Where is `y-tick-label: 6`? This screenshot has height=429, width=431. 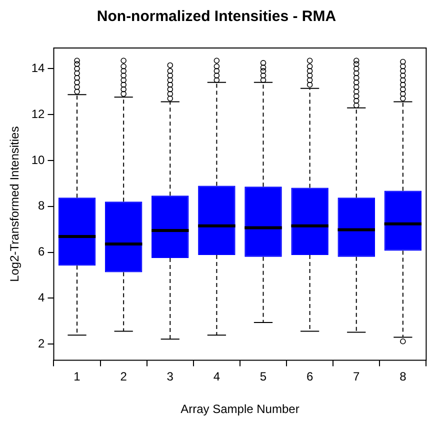 y-tick-label: 6 is located at coordinates (42, 251).